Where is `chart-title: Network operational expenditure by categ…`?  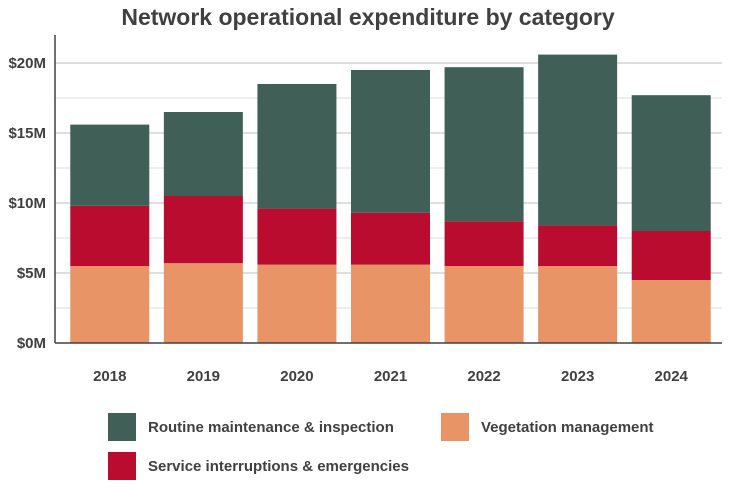
chart-title: Network operational expenditure by categ… is located at coordinates (368, 17).